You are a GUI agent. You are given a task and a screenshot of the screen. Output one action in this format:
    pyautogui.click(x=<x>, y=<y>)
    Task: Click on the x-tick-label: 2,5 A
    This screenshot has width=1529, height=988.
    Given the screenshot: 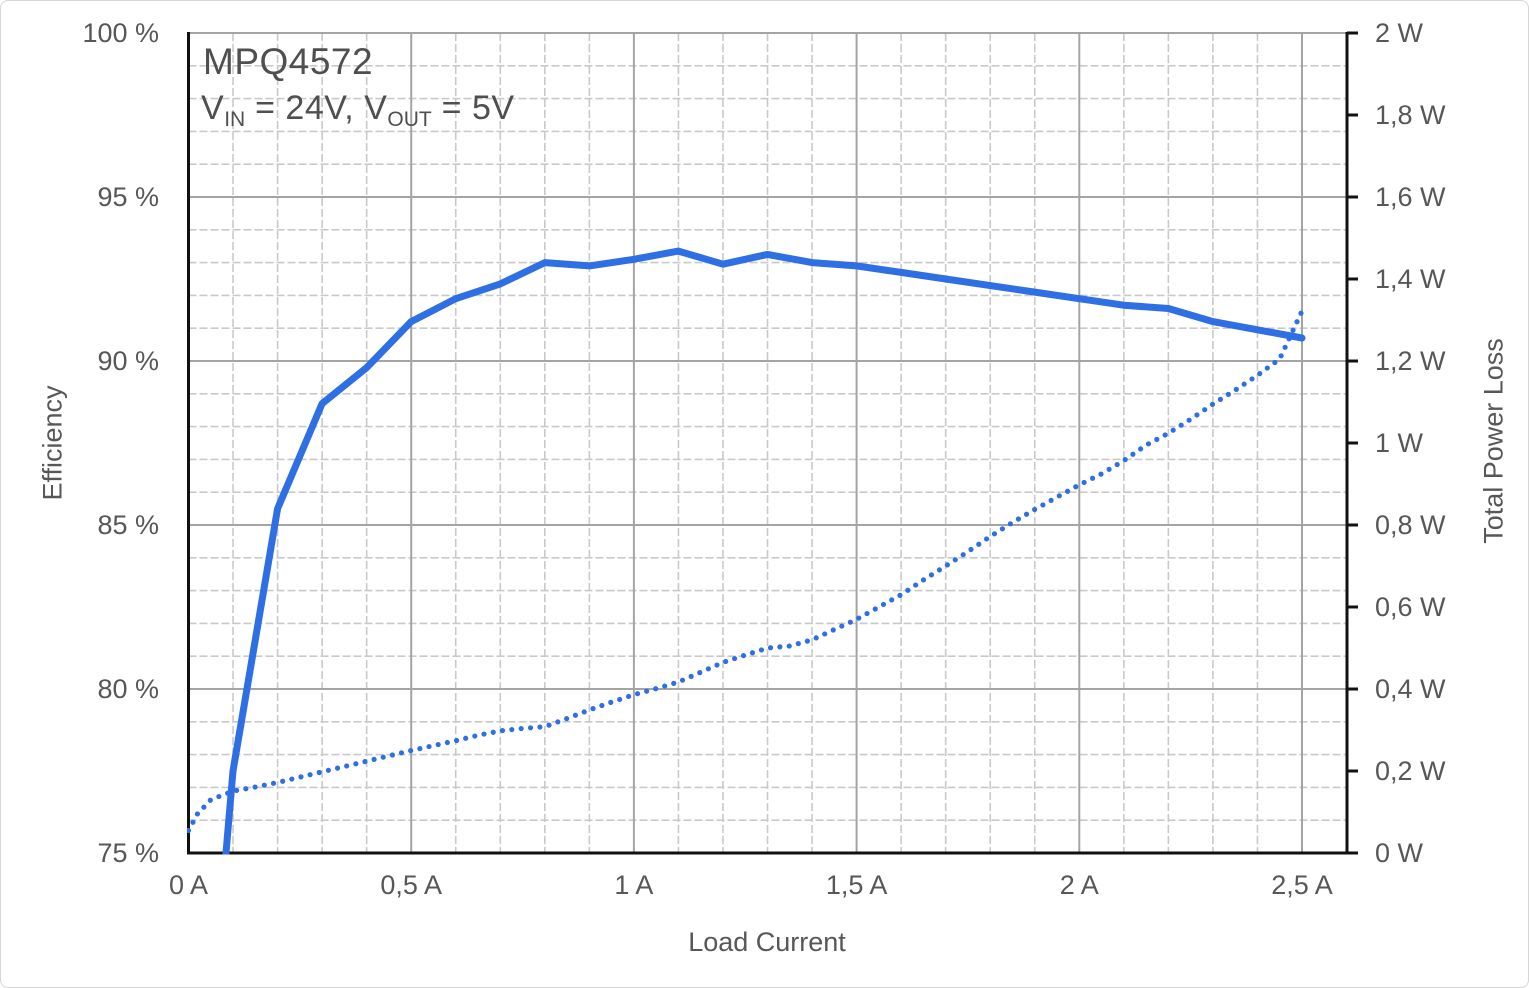 What is the action you would take?
    pyautogui.click(x=1302, y=885)
    